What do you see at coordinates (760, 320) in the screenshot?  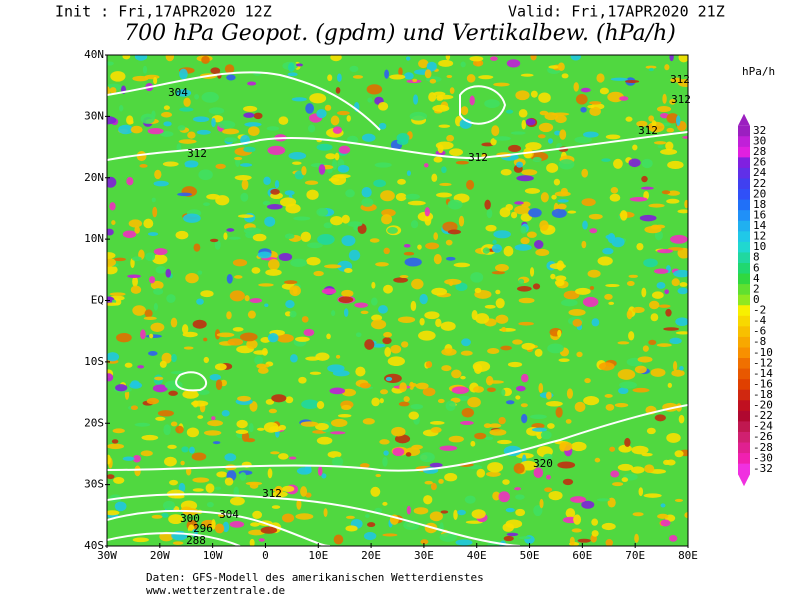 I see `colorbar-label: -4` at bounding box center [760, 320].